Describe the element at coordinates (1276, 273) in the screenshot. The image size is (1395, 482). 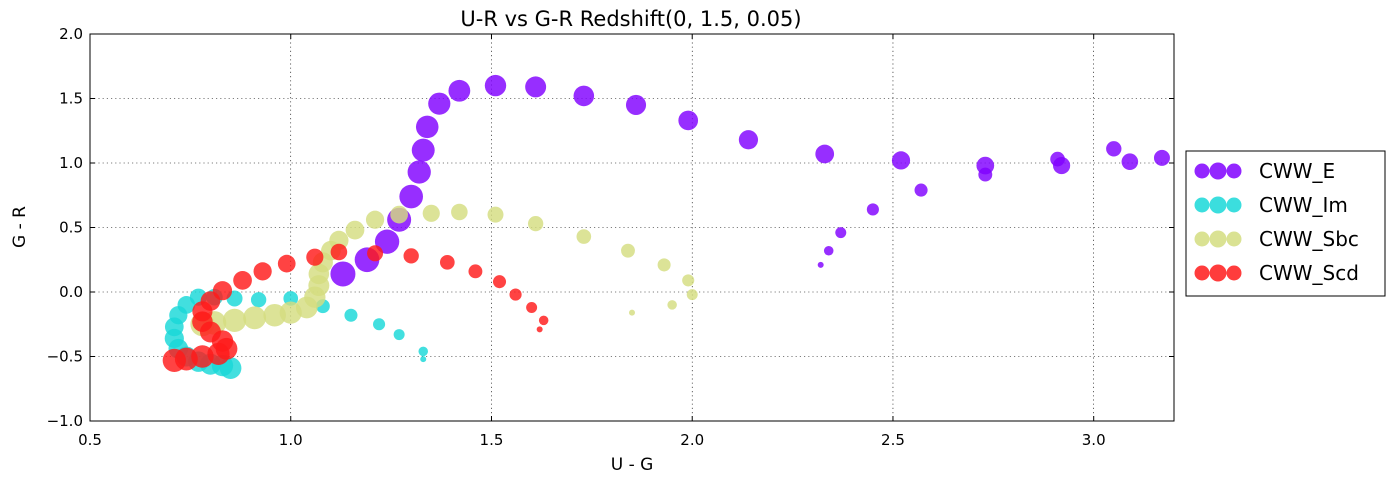
I see `legend-entry: CWW_Scd` at that location.